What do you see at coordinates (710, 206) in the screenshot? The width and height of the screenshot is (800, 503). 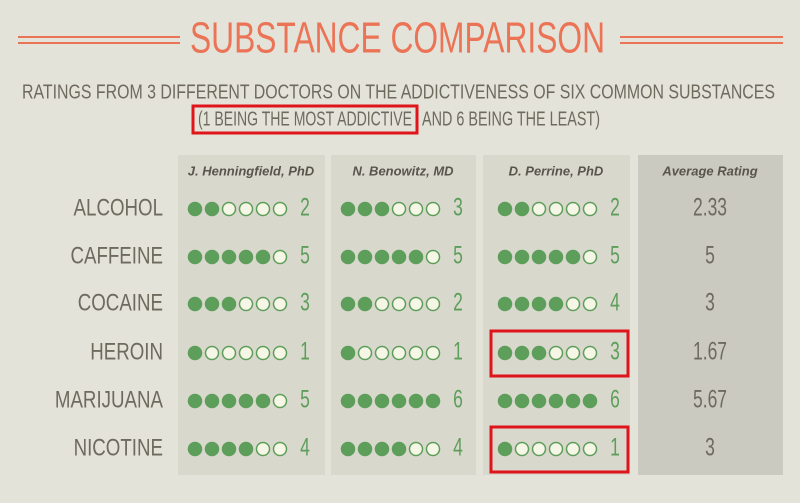 I see `average: 2.33` at bounding box center [710, 206].